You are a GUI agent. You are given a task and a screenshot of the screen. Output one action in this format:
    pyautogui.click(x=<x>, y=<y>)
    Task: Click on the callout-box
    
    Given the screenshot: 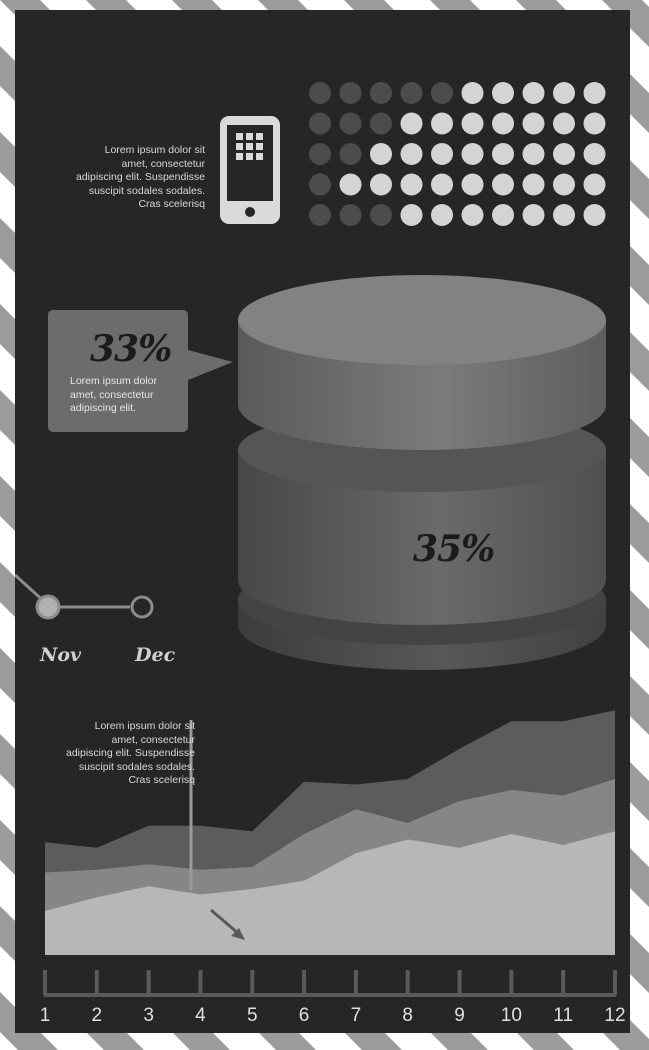 What is the action you would take?
    pyautogui.click(x=140, y=371)
    